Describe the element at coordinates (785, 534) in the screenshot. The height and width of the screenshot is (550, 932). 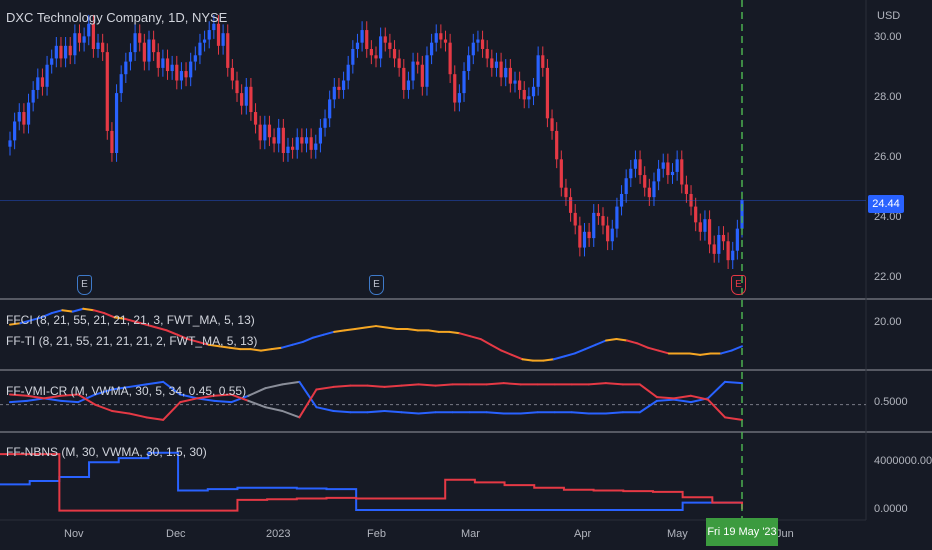
I see `x-tick: Jun` at that location.